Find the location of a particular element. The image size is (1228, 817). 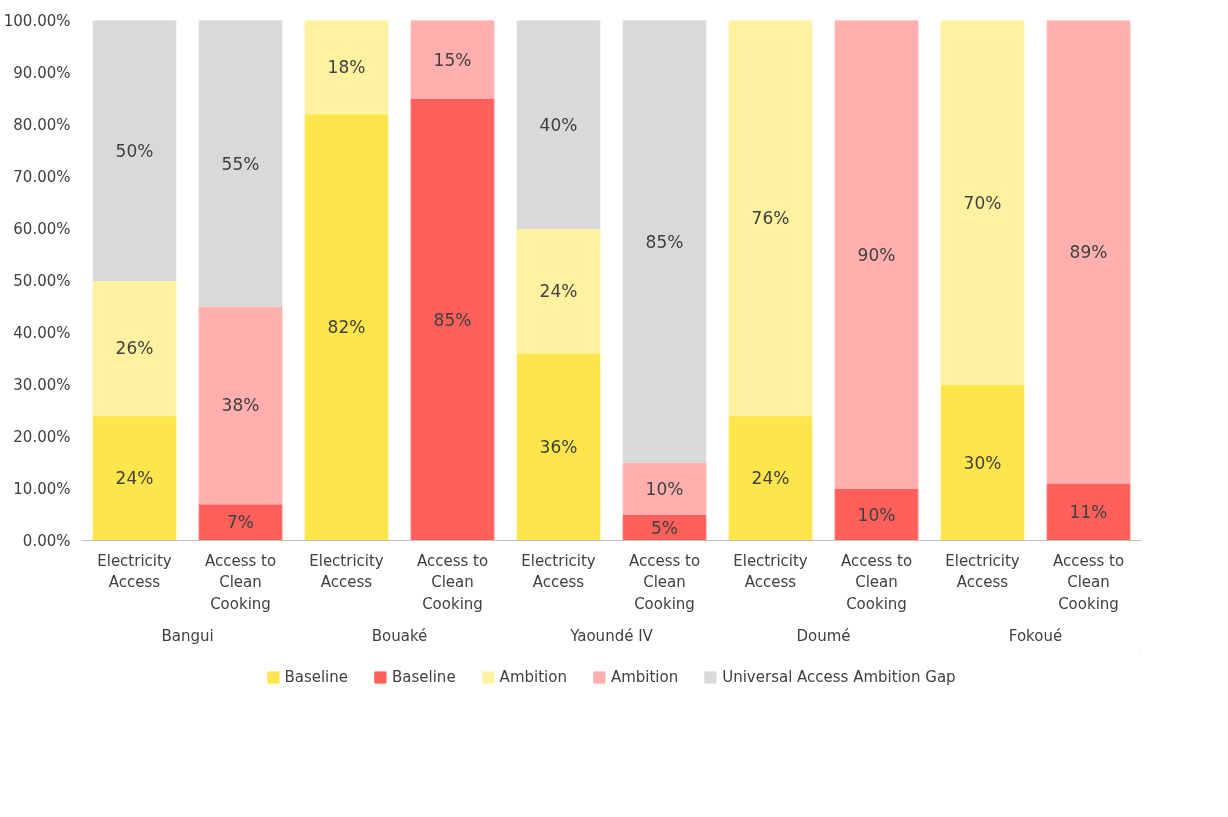

y-tick-label: 70.00% is located at coordinates (42, 176).